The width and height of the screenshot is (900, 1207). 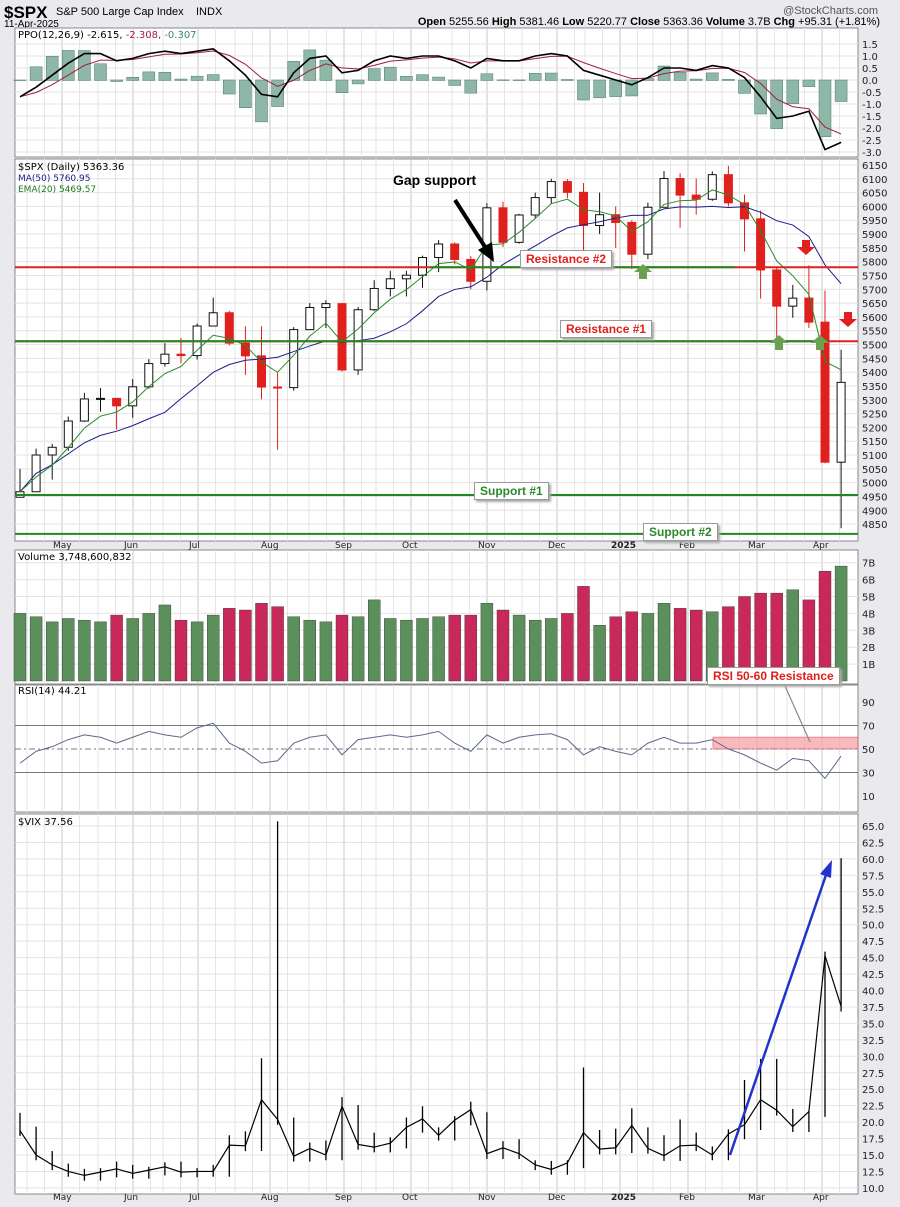 I want to click on red-down-arrow-icon, so click(x=848, y=319).